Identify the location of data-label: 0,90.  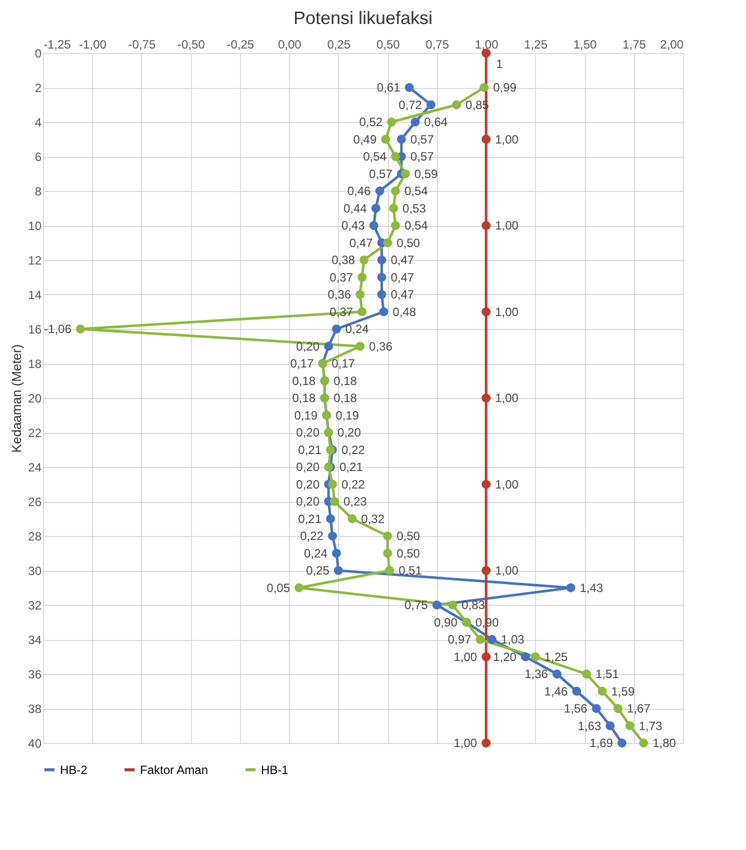
(446, 622).